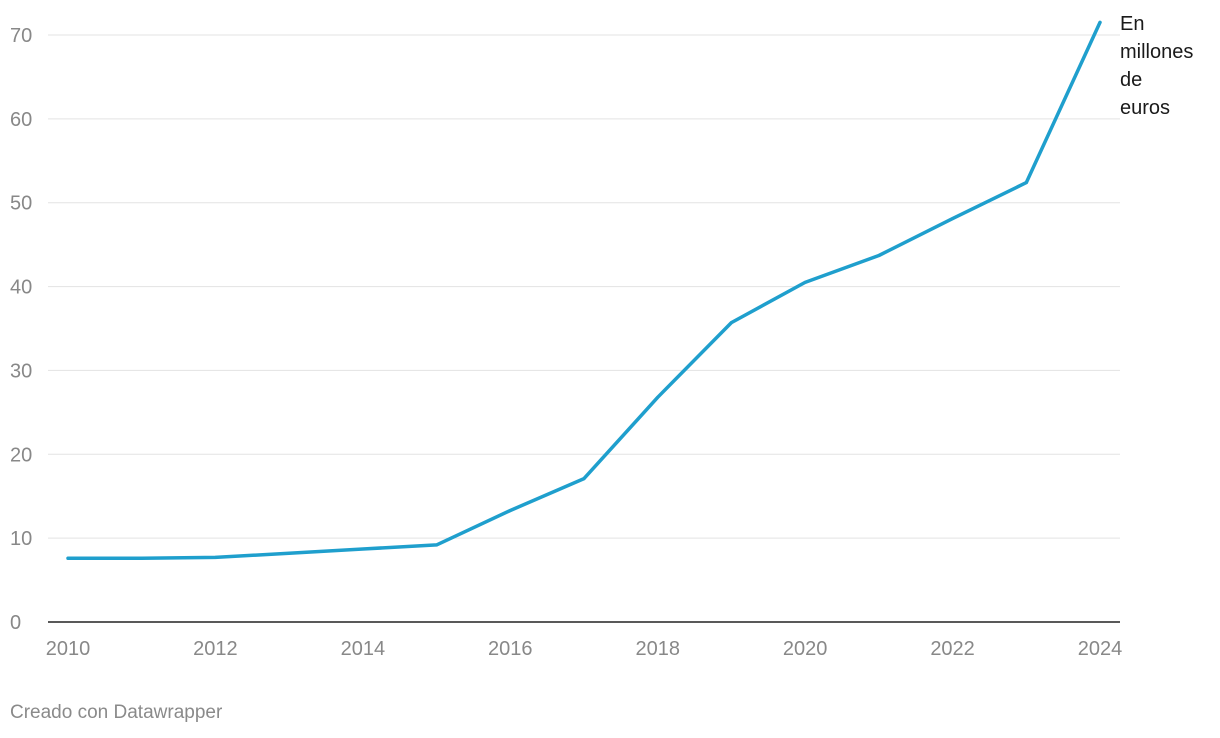 This screenshot has width=1220, height=738. What do you see at coordinates (1145, 108) in the screenshot?
I see `unit-annotation-line-4: euros` at bounding box center [1145, 108].